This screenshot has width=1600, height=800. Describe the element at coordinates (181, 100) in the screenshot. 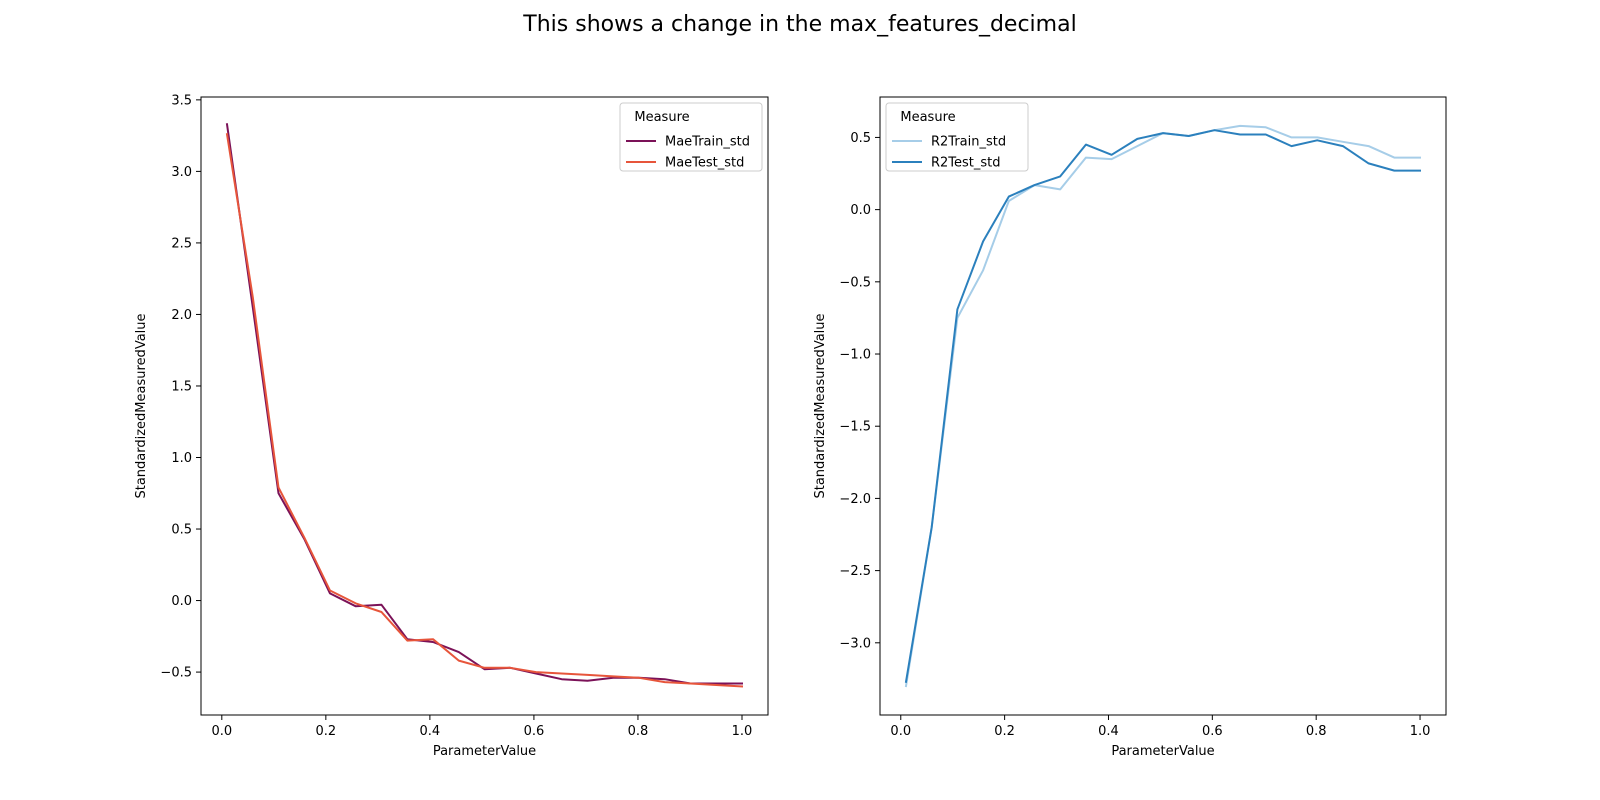

I see `y-tick-label: 3.5` at that location.